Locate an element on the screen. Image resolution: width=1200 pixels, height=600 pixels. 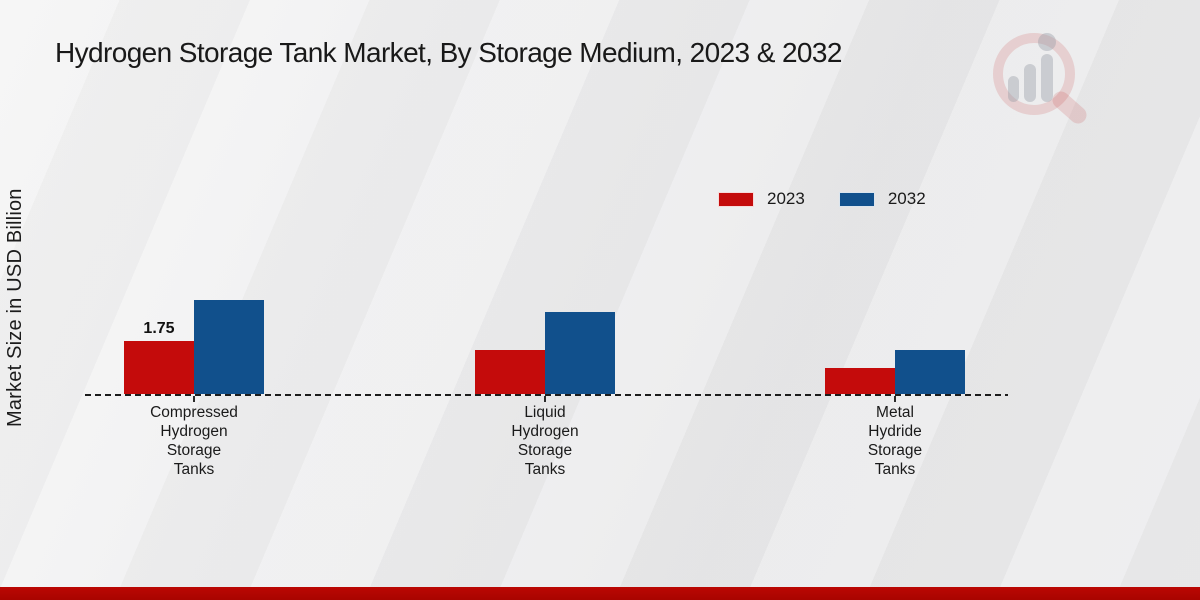
legend-label-2023: 2023 is located at coordinates (786, 198).